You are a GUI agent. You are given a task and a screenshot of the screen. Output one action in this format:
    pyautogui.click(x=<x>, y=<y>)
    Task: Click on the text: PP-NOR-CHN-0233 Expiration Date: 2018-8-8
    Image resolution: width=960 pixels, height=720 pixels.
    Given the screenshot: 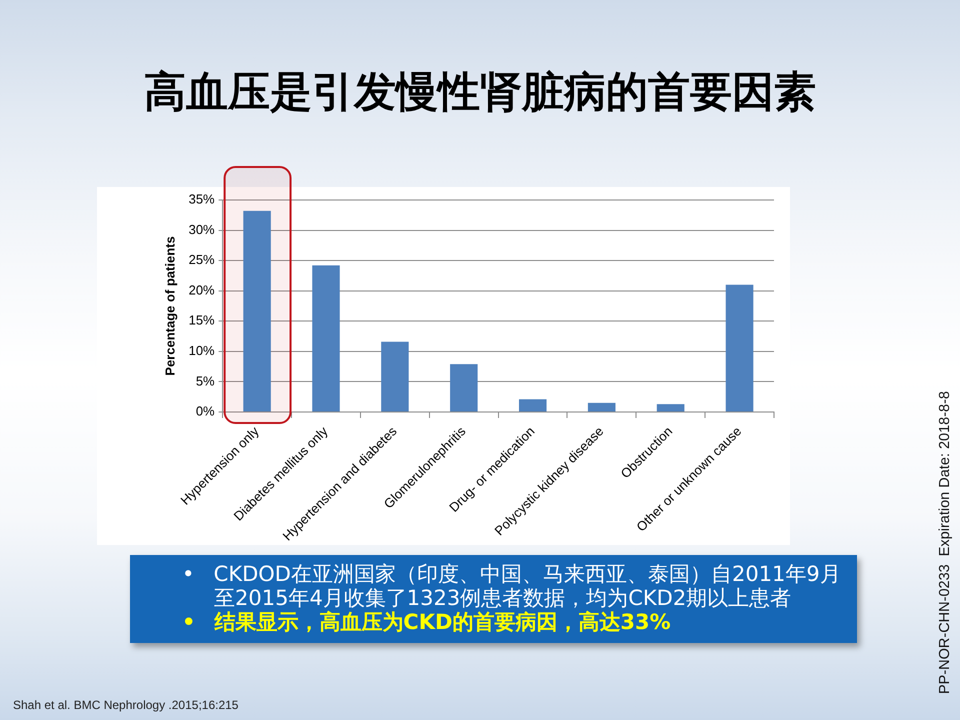 What is the action you would take?
    pyautogui.click(x=945, y=542)
    